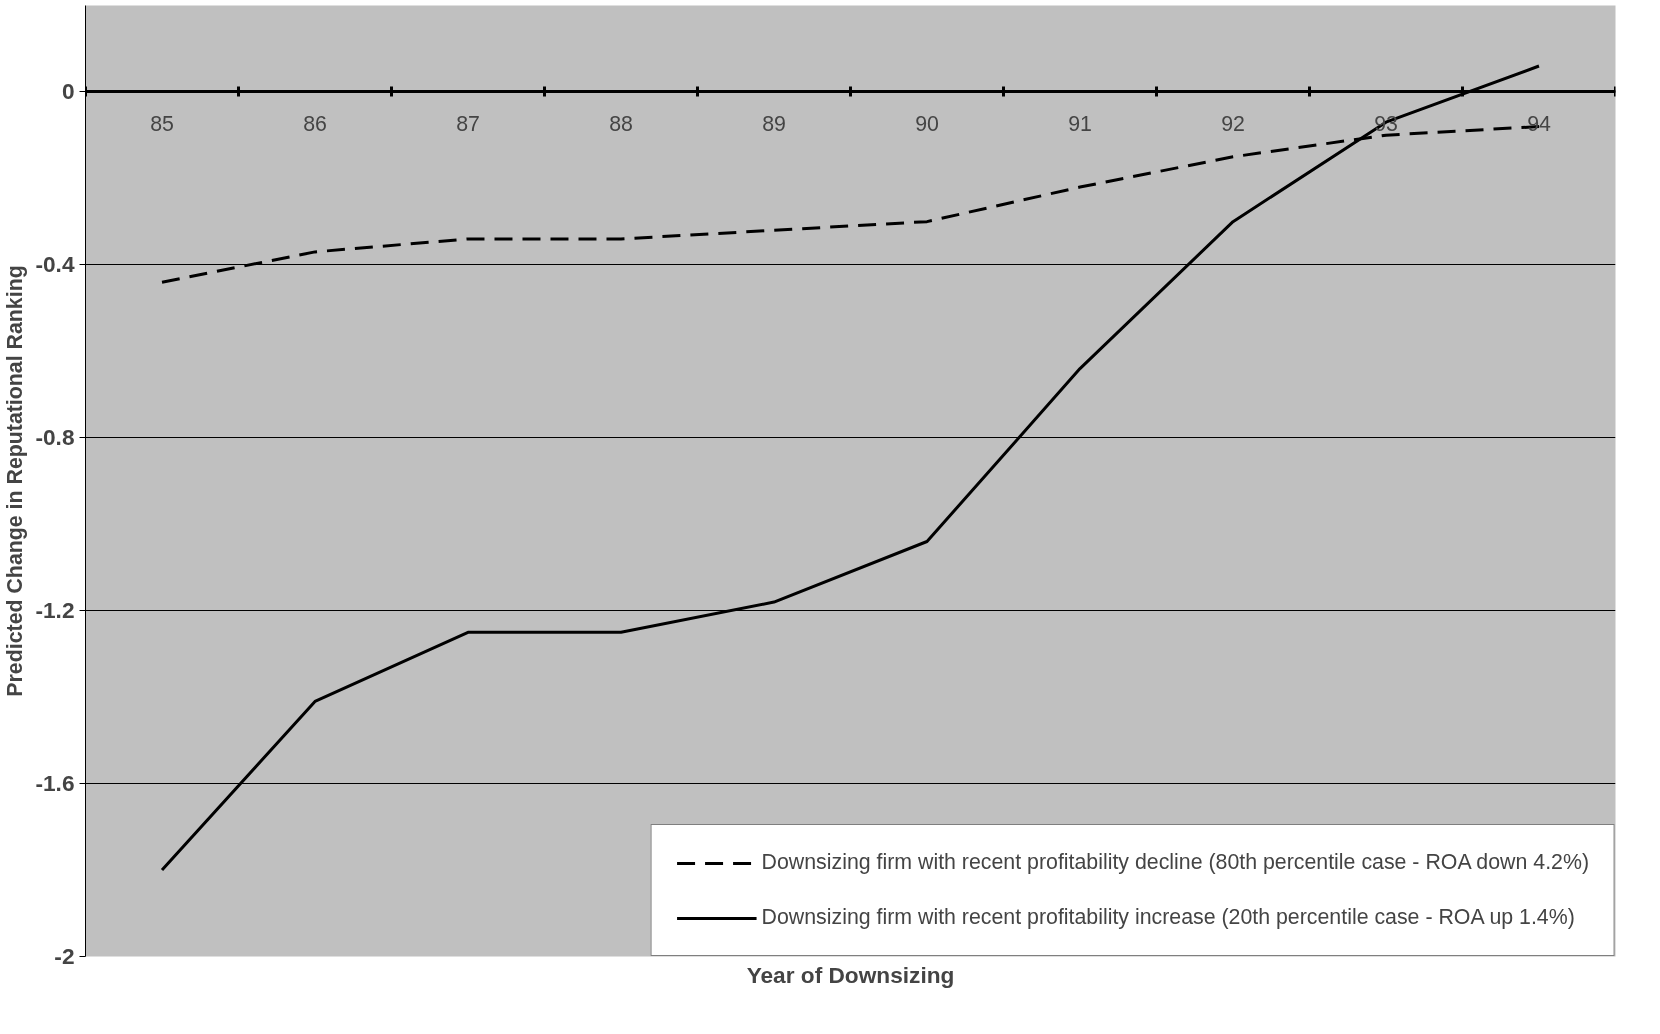 The height and width of the screenshot is (1034, 1660). What do you see at coordinates (64, 956) in the screenshot?
I see `y-tick-label: -2` at bounding box center [64, 956].